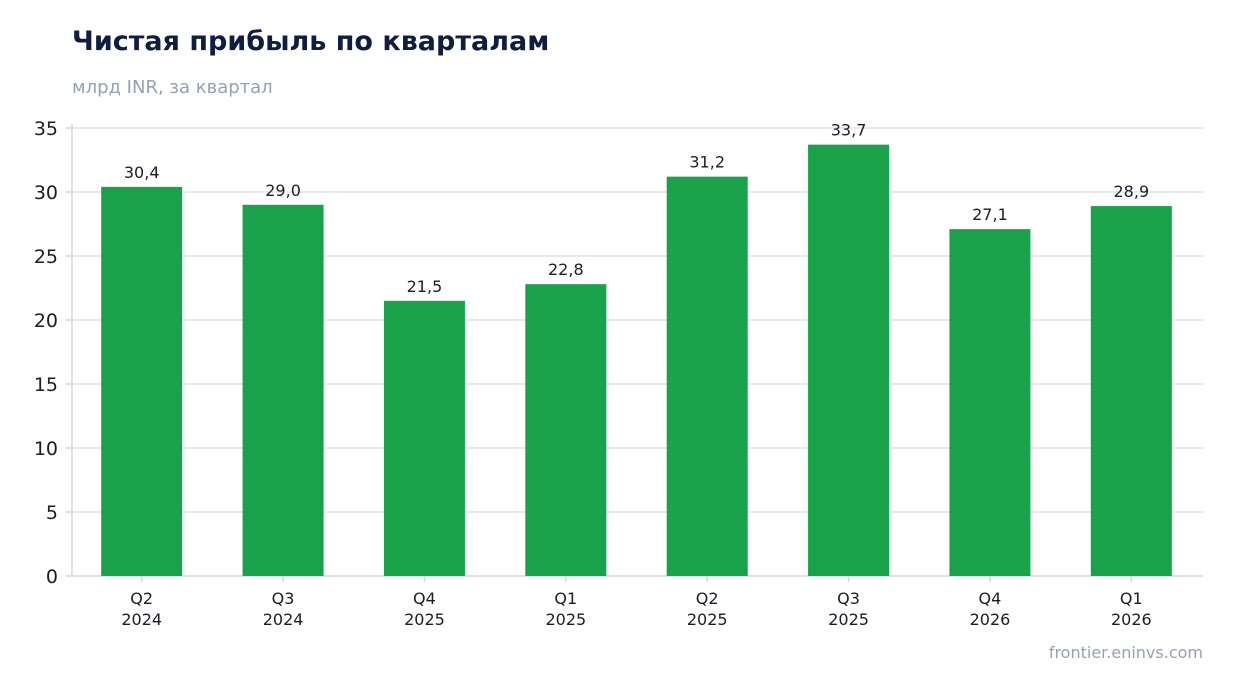 This screenshot has width=1234, height=693. What do you see at coordinates (849, 130) in the screenshot?
I see `data-label: 33,7` at bounding box center [849, 130].